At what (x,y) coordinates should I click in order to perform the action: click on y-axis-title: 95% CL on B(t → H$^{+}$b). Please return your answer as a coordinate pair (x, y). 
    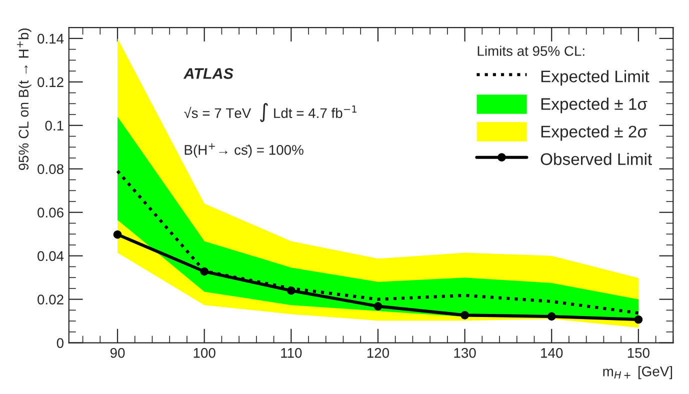
    Looking at the image, I should click on (24, 99).